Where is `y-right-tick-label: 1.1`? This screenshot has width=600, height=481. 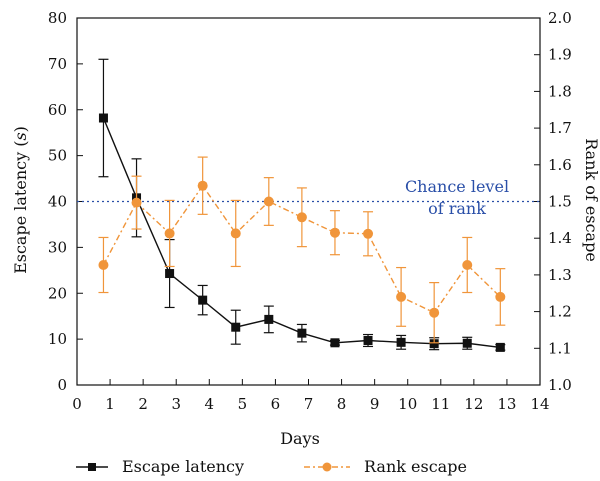
y-right-tick-label: 1.1 is located at coordinates (560, 348).